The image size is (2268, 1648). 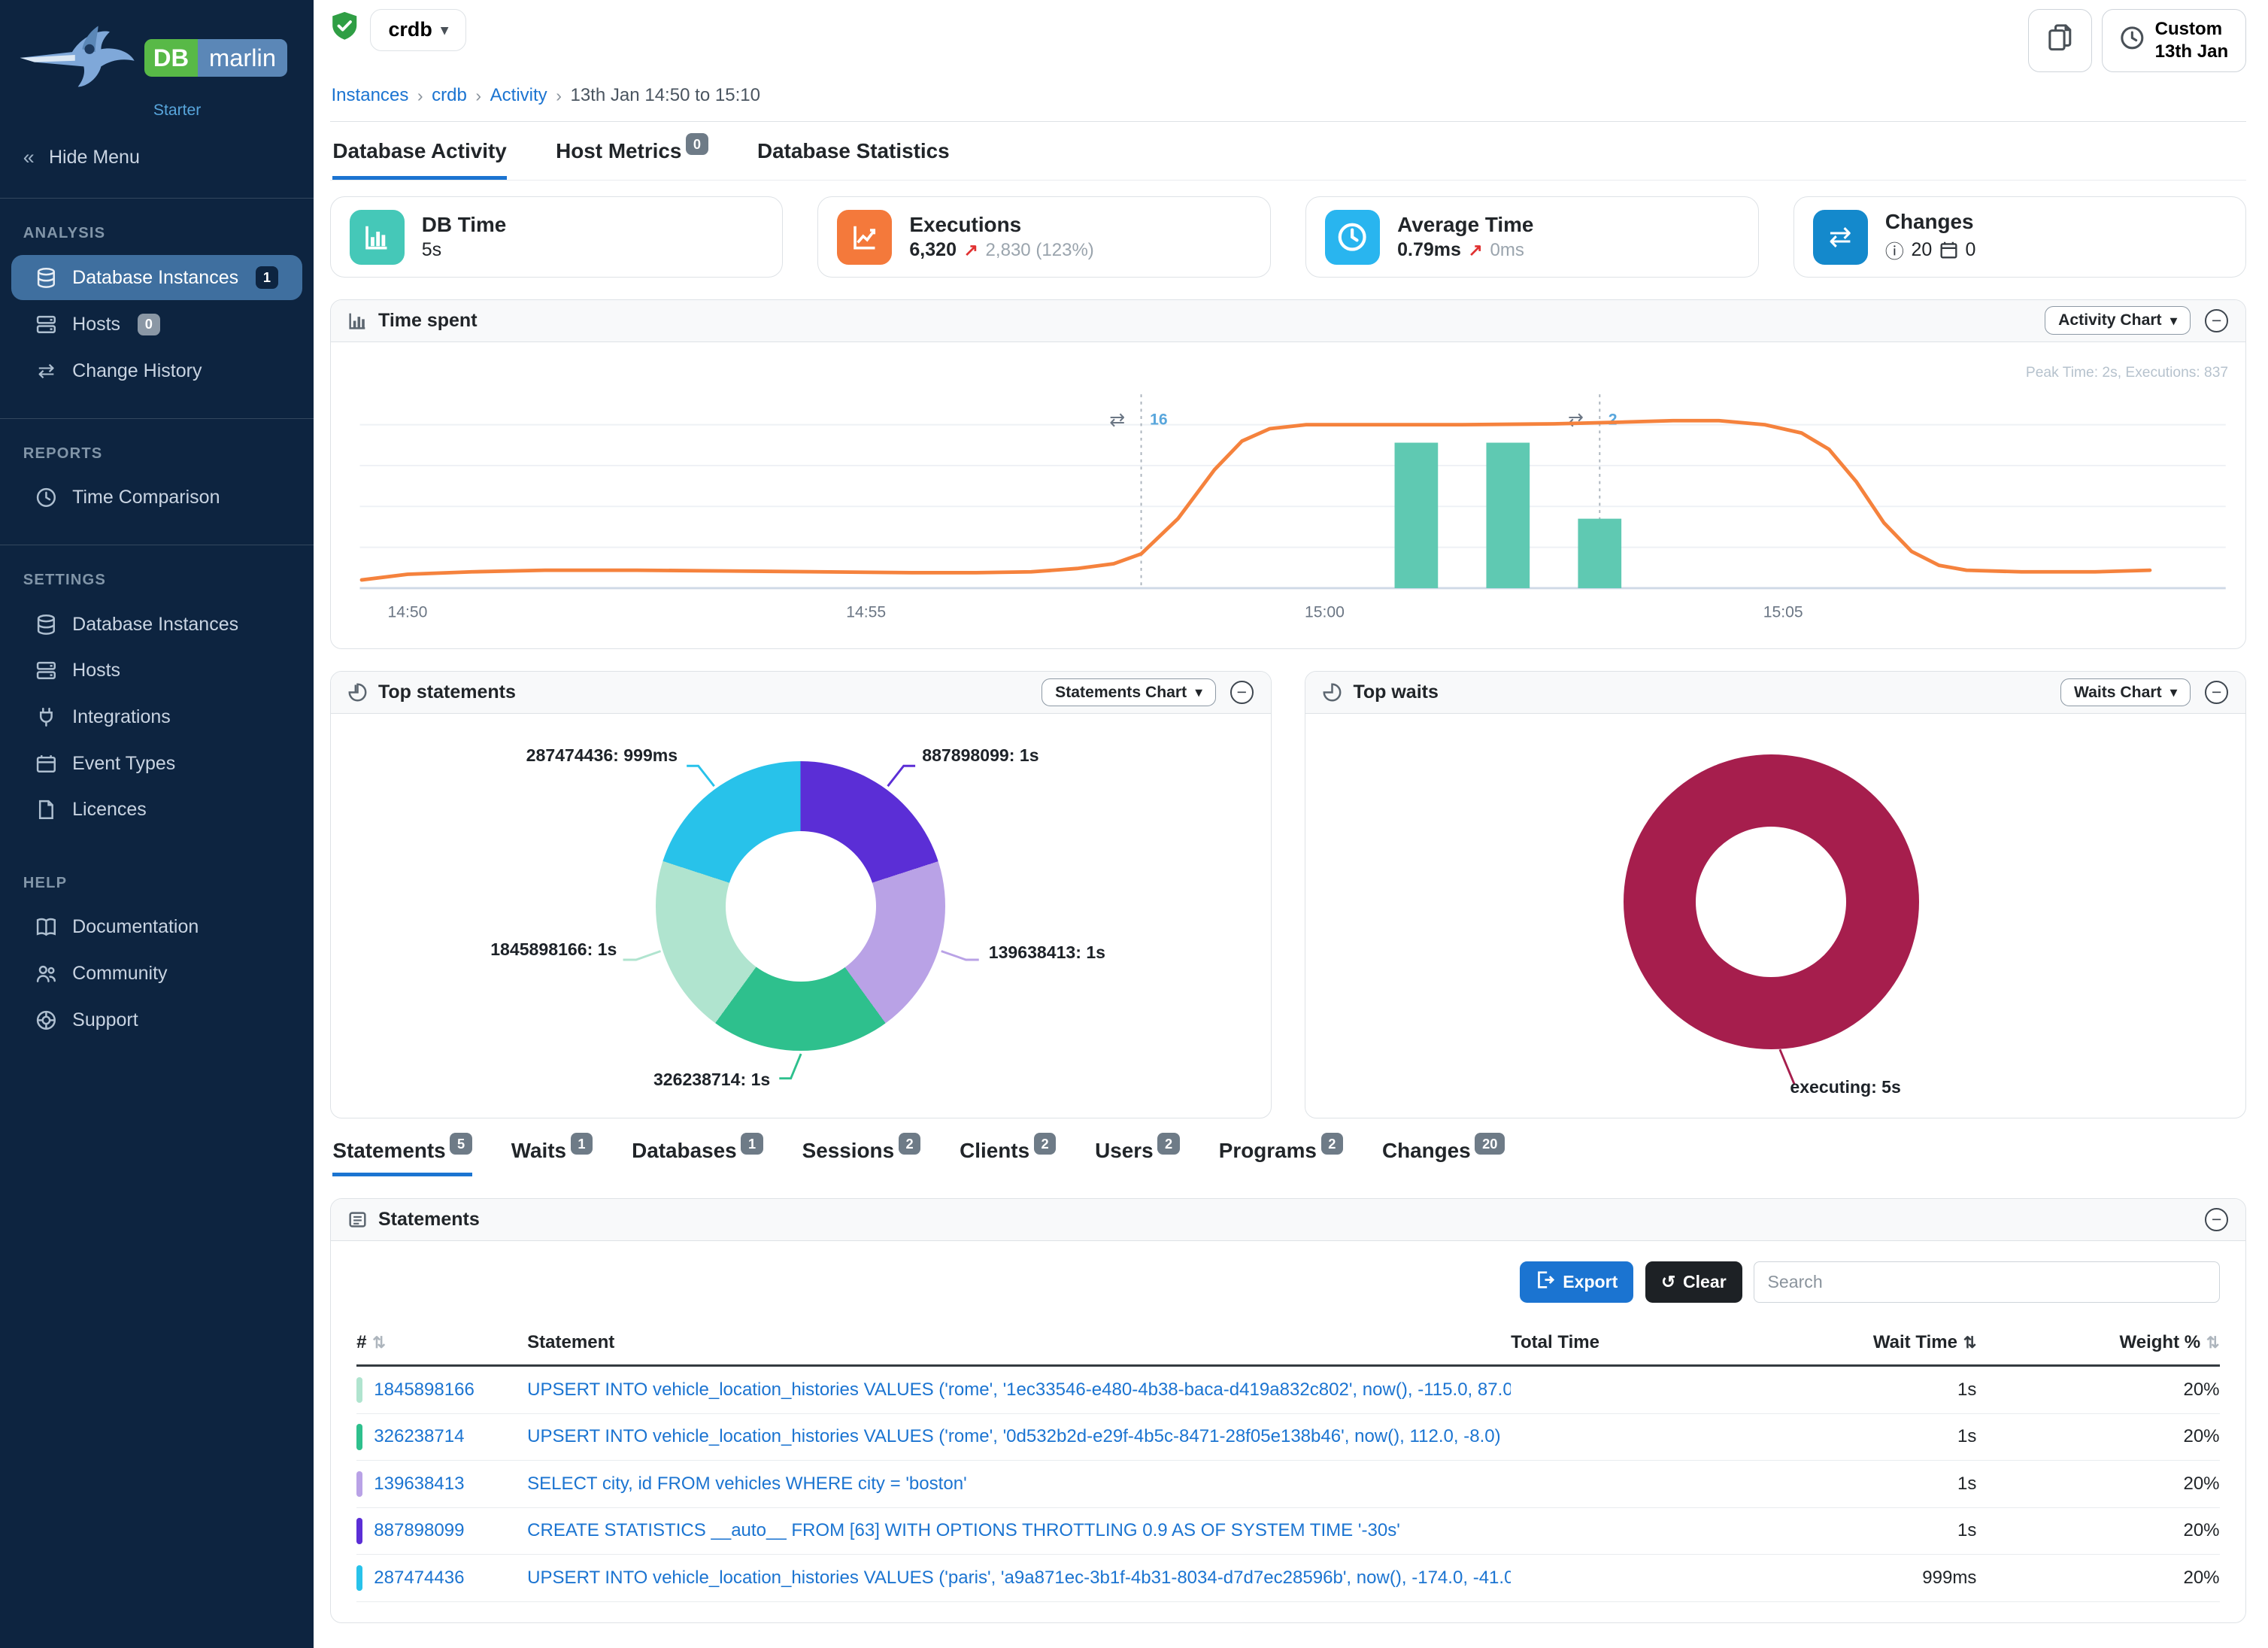 I want to click on activity-chart-select: Activity Chart ▾, so click(x=2117, y=321).